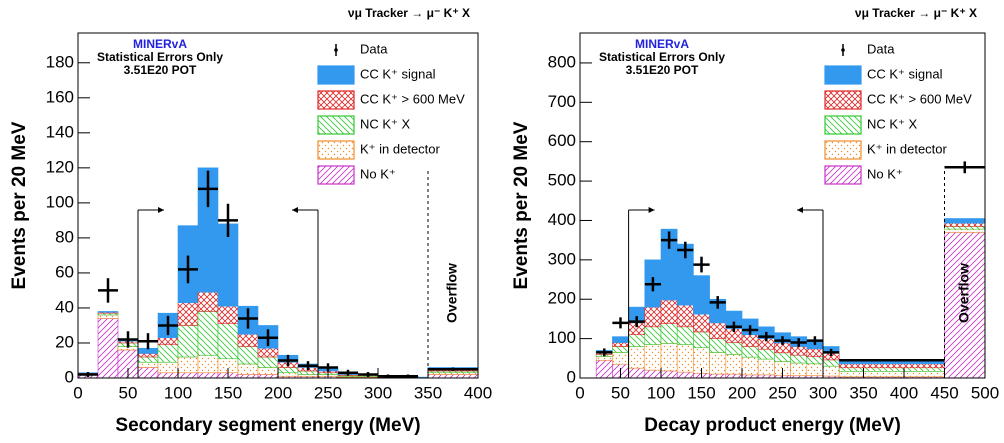 This screenshot has height=443, width=1004. Describe the element at coordinates (77, 392) in the screenshot. I see `x-tick-label: 0` at that location.